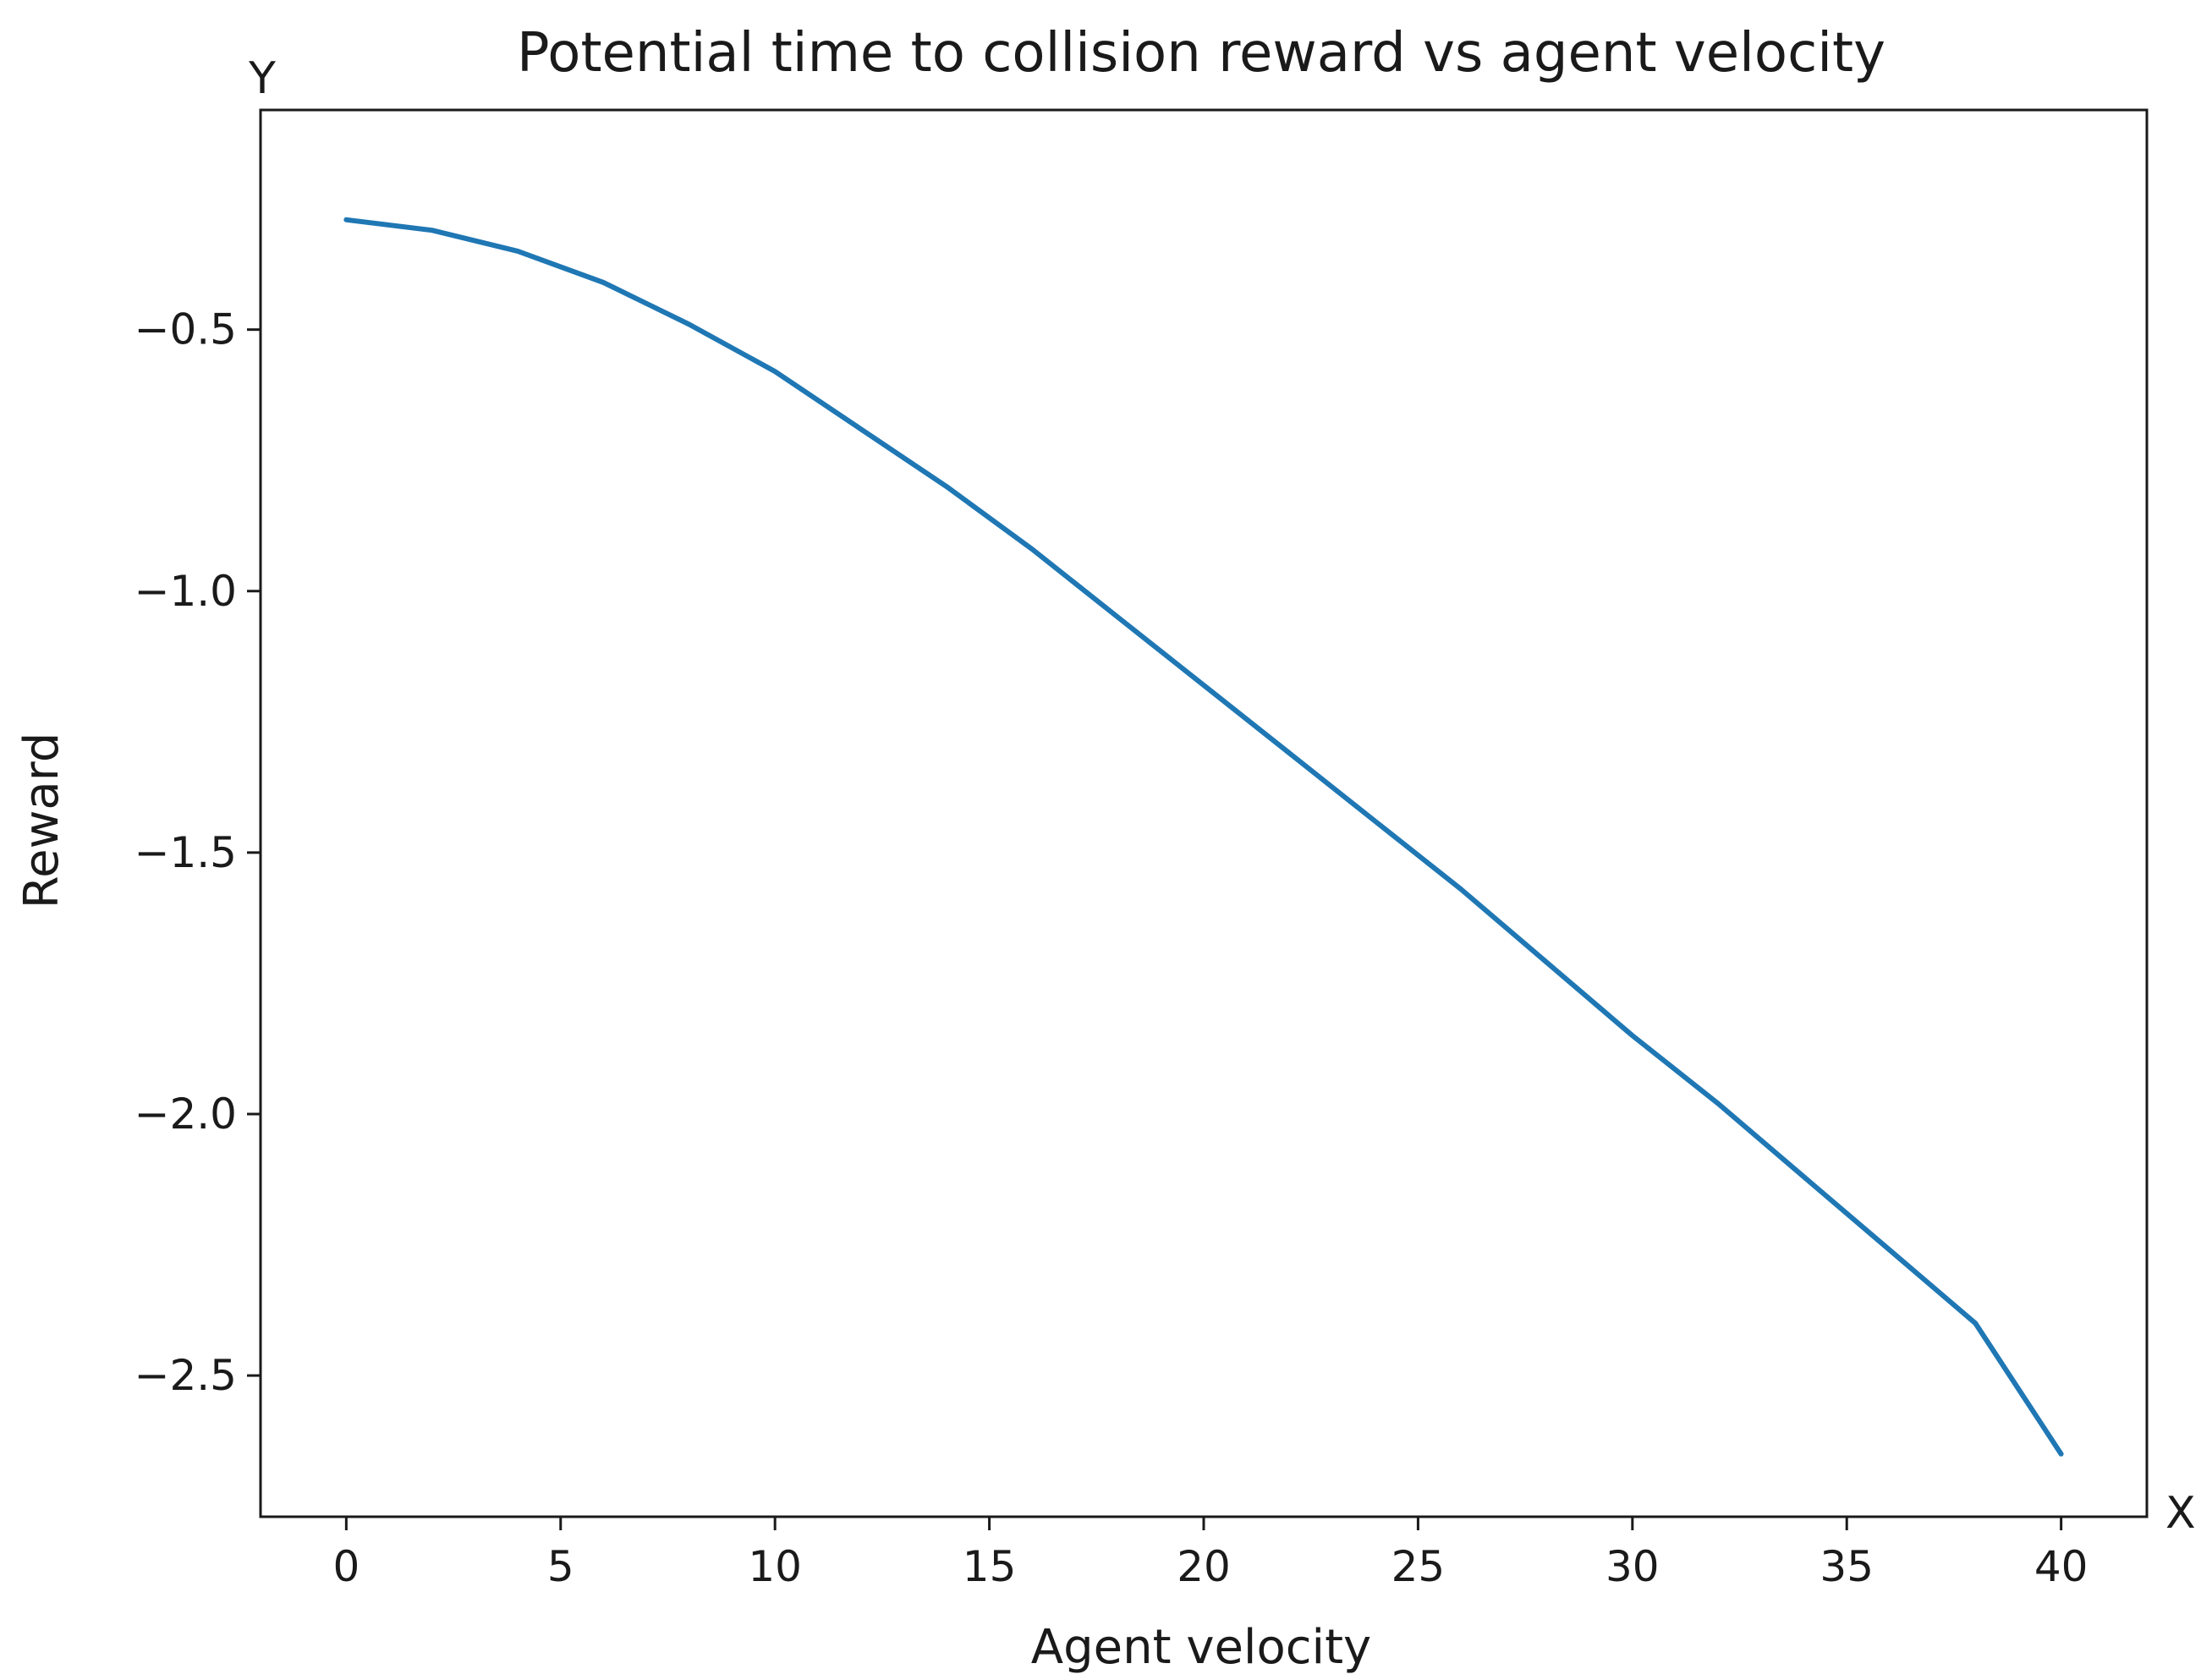 This screenshot has height=1680, width=2212. Describe the element at coordinates (1418, 1566) in the screenshot. I see `x-tick-label: 25` at that location.